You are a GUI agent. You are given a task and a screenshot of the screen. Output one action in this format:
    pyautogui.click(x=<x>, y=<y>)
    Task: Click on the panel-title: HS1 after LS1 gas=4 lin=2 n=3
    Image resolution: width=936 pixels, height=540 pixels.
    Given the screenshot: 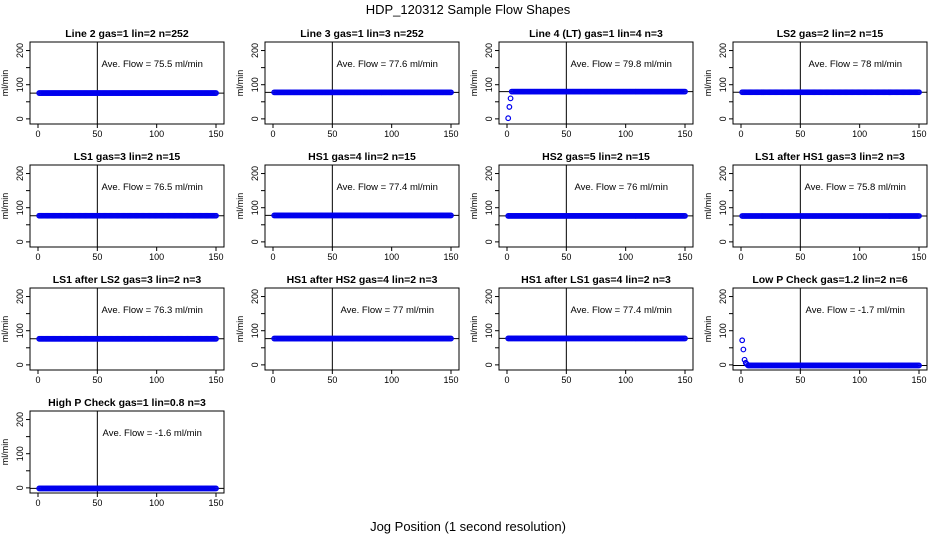 What is the action you would take?
    pyautogui.click(x=596, y=280)
    